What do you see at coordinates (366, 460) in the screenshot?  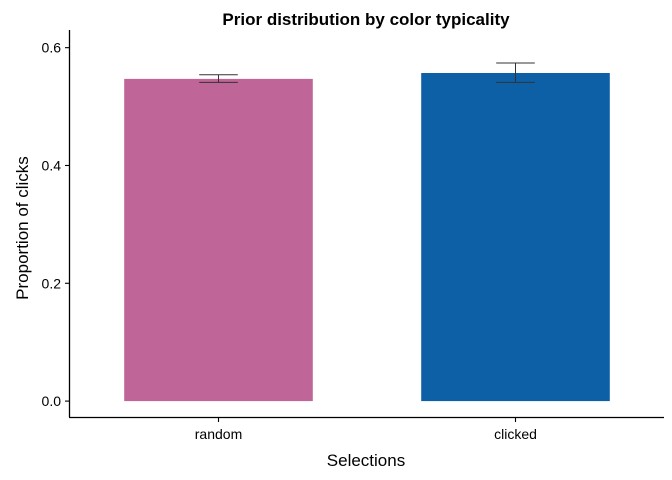 I see `x-axis-title: Selections` at bounding box center [366, 460].